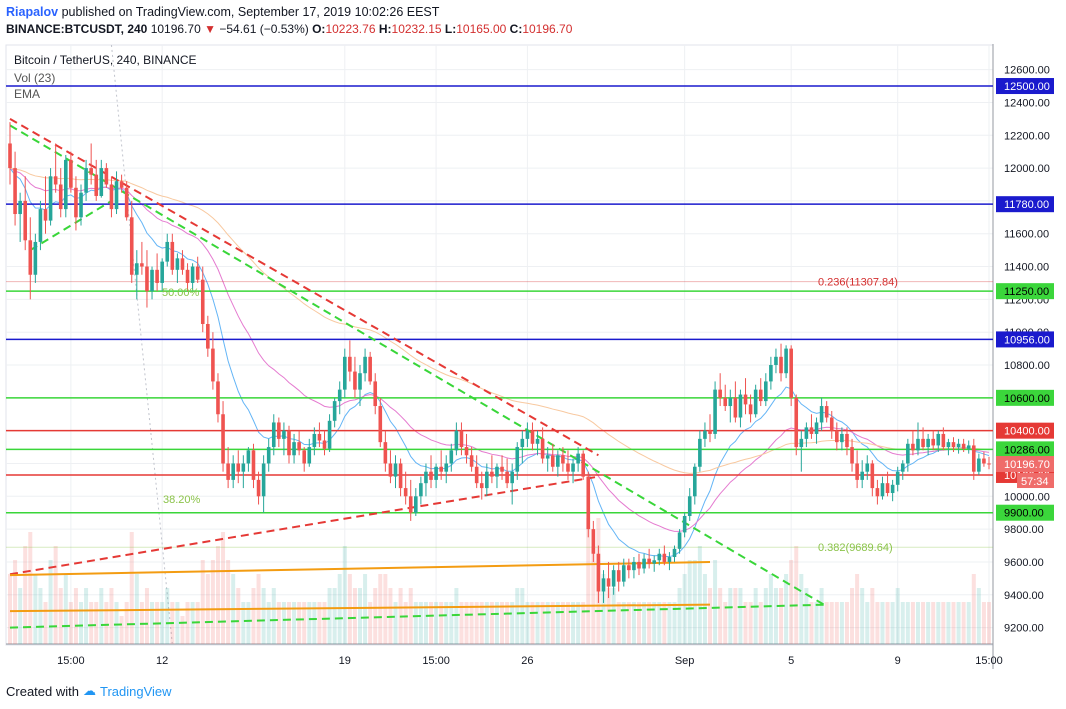  What do you see at coordinates (436, 661) in the screenshot?
I see `time-tick-label: 15:00` at bounding box center [436, 661].